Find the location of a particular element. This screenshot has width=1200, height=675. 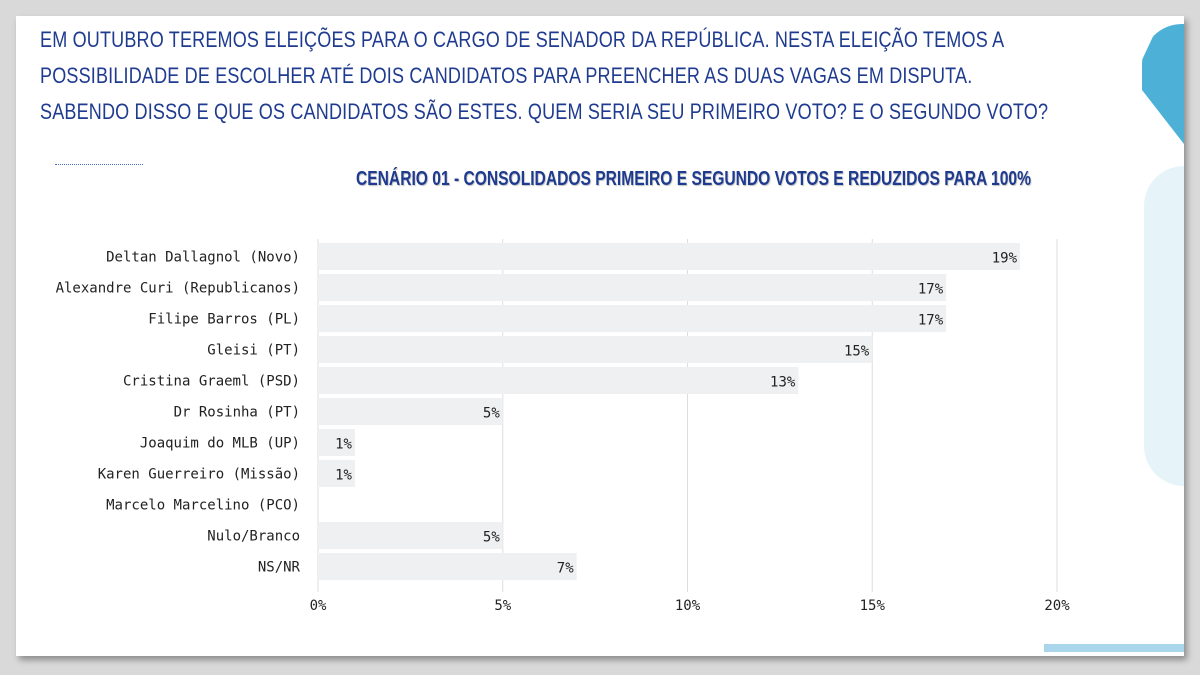

x-tick-label: 20% is located at coordinates (1057, 606).